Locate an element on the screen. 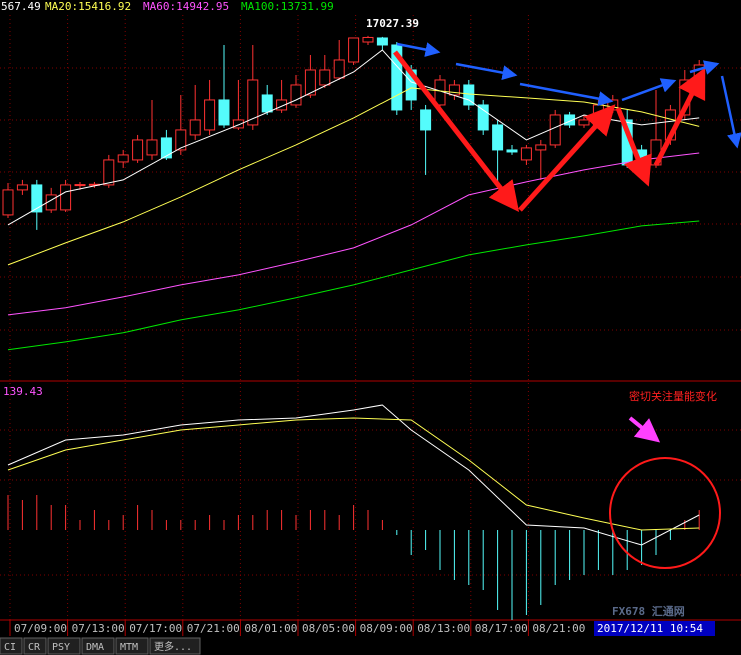 The height and width of the screenshot is (655, 741). tab-label: DMA is located at coordinates (95, 647).